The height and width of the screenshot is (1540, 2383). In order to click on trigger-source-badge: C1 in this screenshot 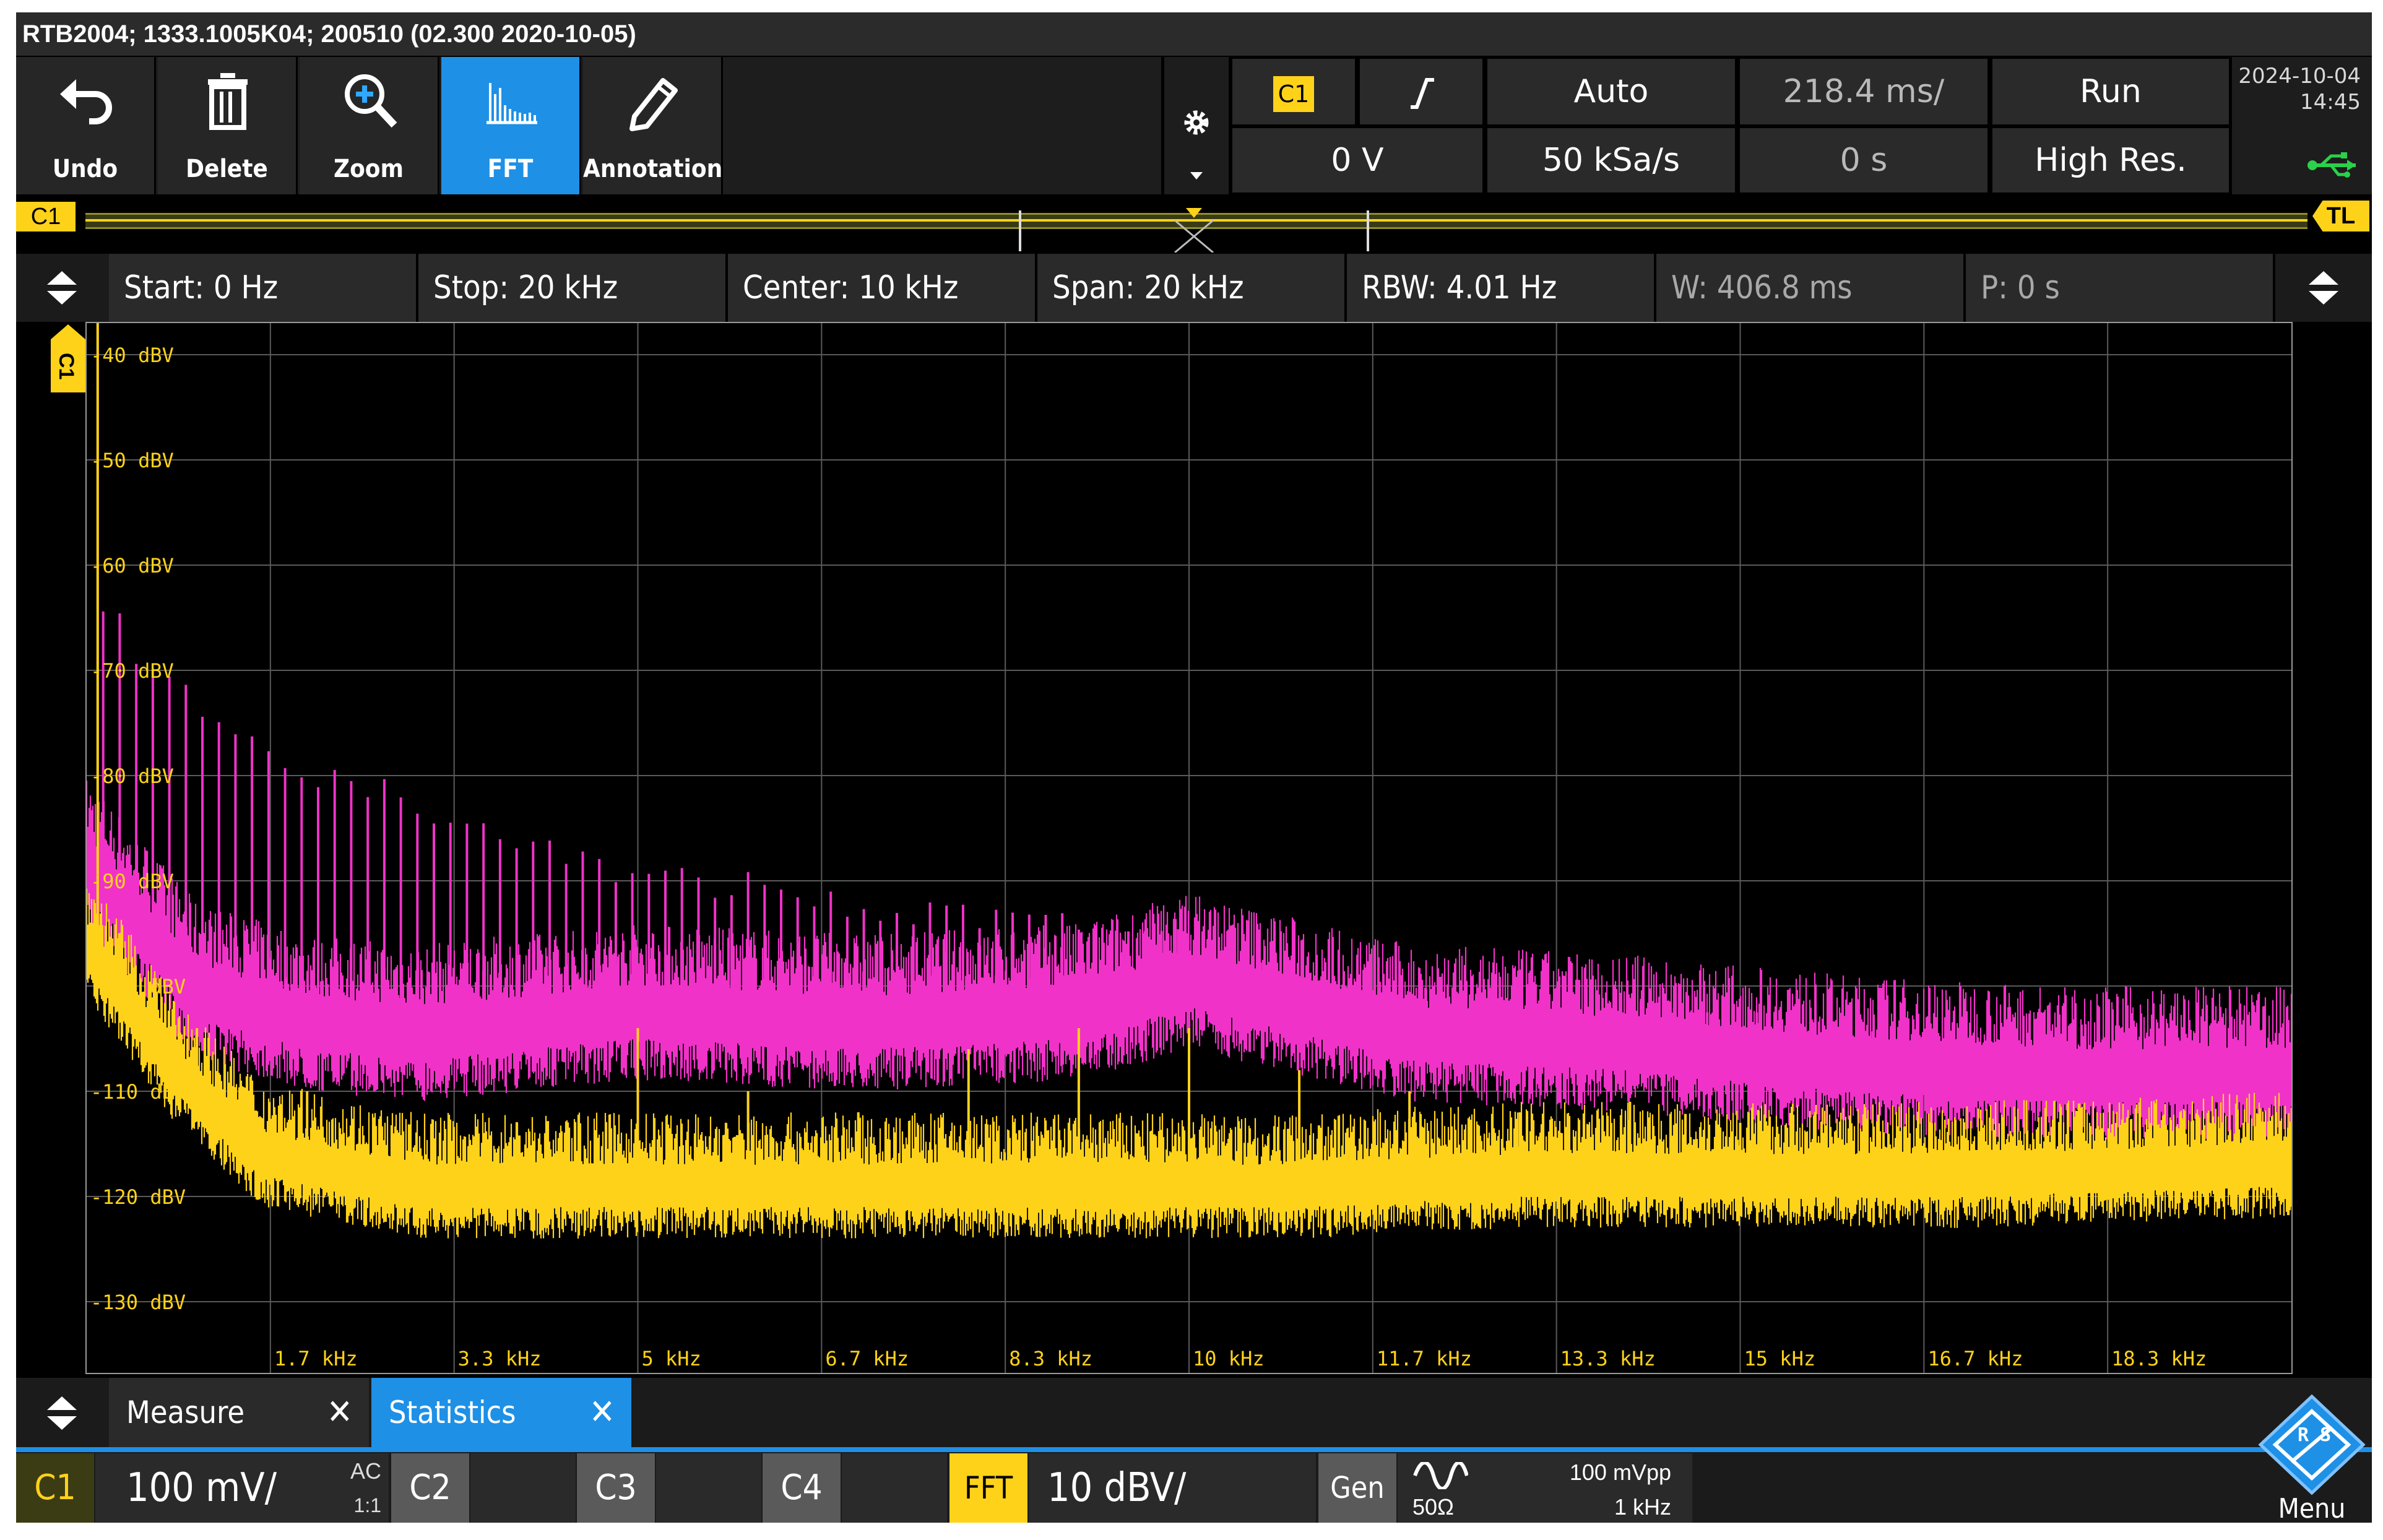, I will do `click(1293, 94)`.